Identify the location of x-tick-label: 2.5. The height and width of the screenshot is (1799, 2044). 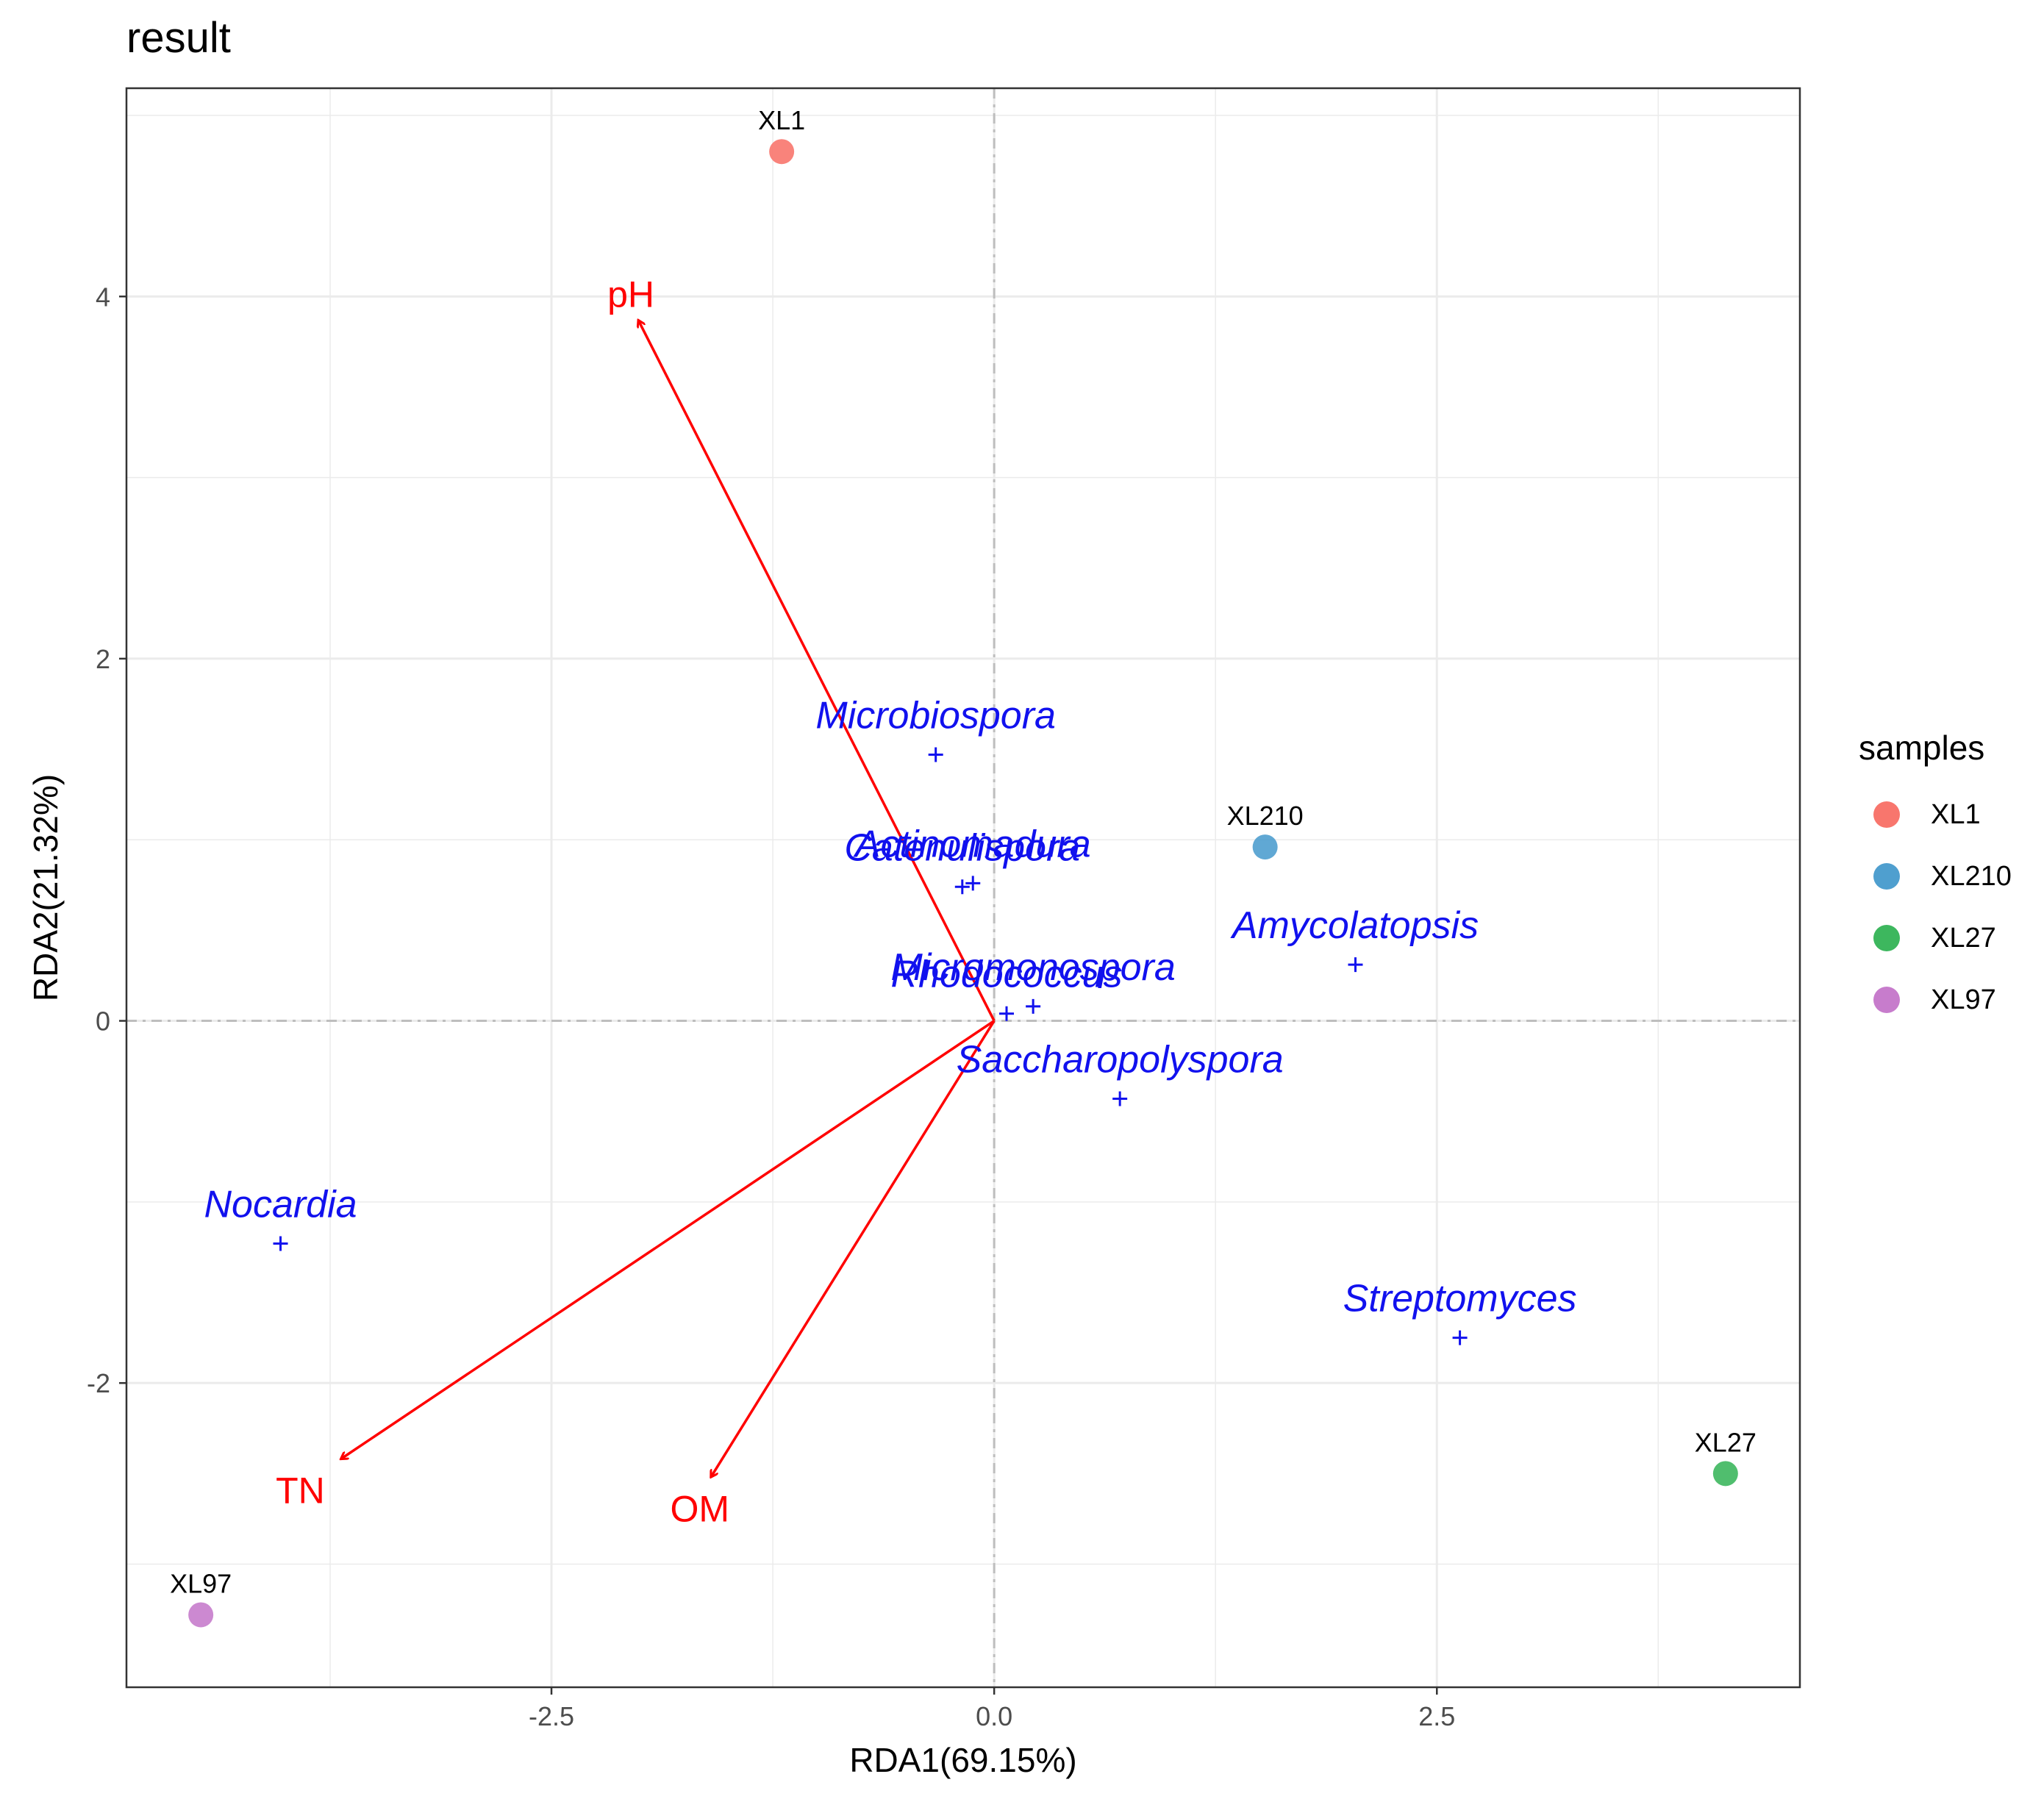
(1436, 1716).